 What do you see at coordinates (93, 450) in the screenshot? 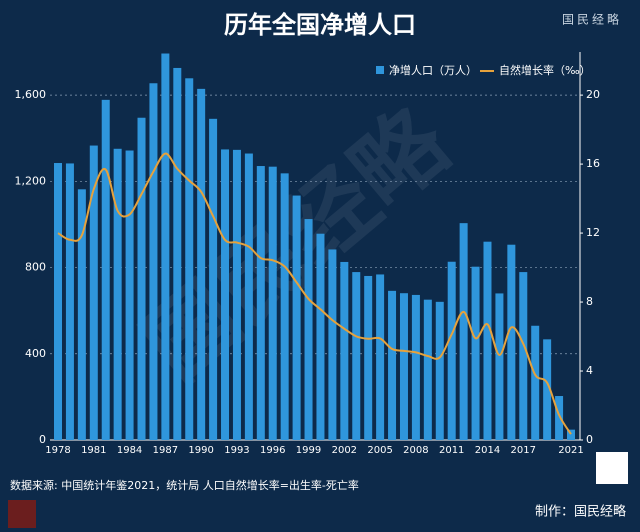
I see `x-tick-label: 1981` at bounding box center [93, 450].